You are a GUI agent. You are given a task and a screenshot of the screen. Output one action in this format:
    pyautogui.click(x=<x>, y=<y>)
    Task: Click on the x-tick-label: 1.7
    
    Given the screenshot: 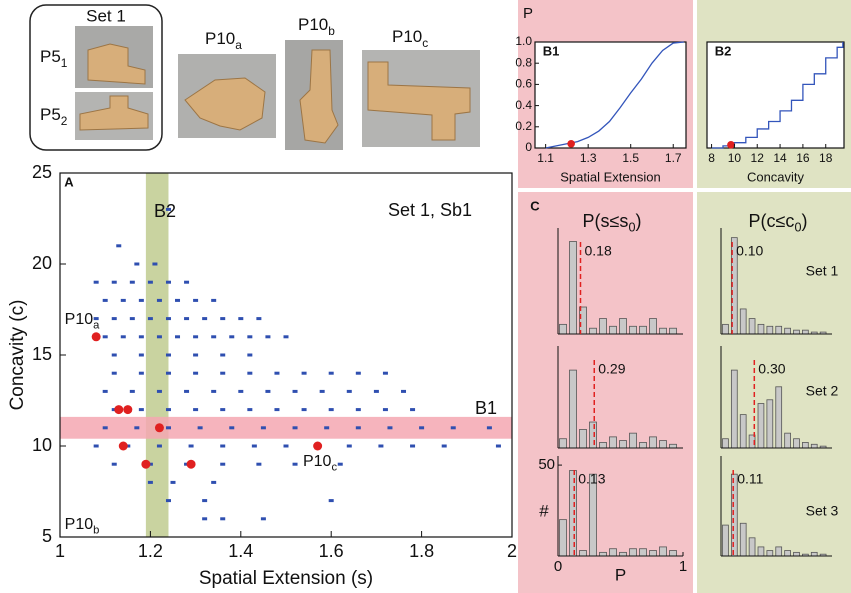 What is the action you would take?
    pyautogui.click(x=673, y=158)
    